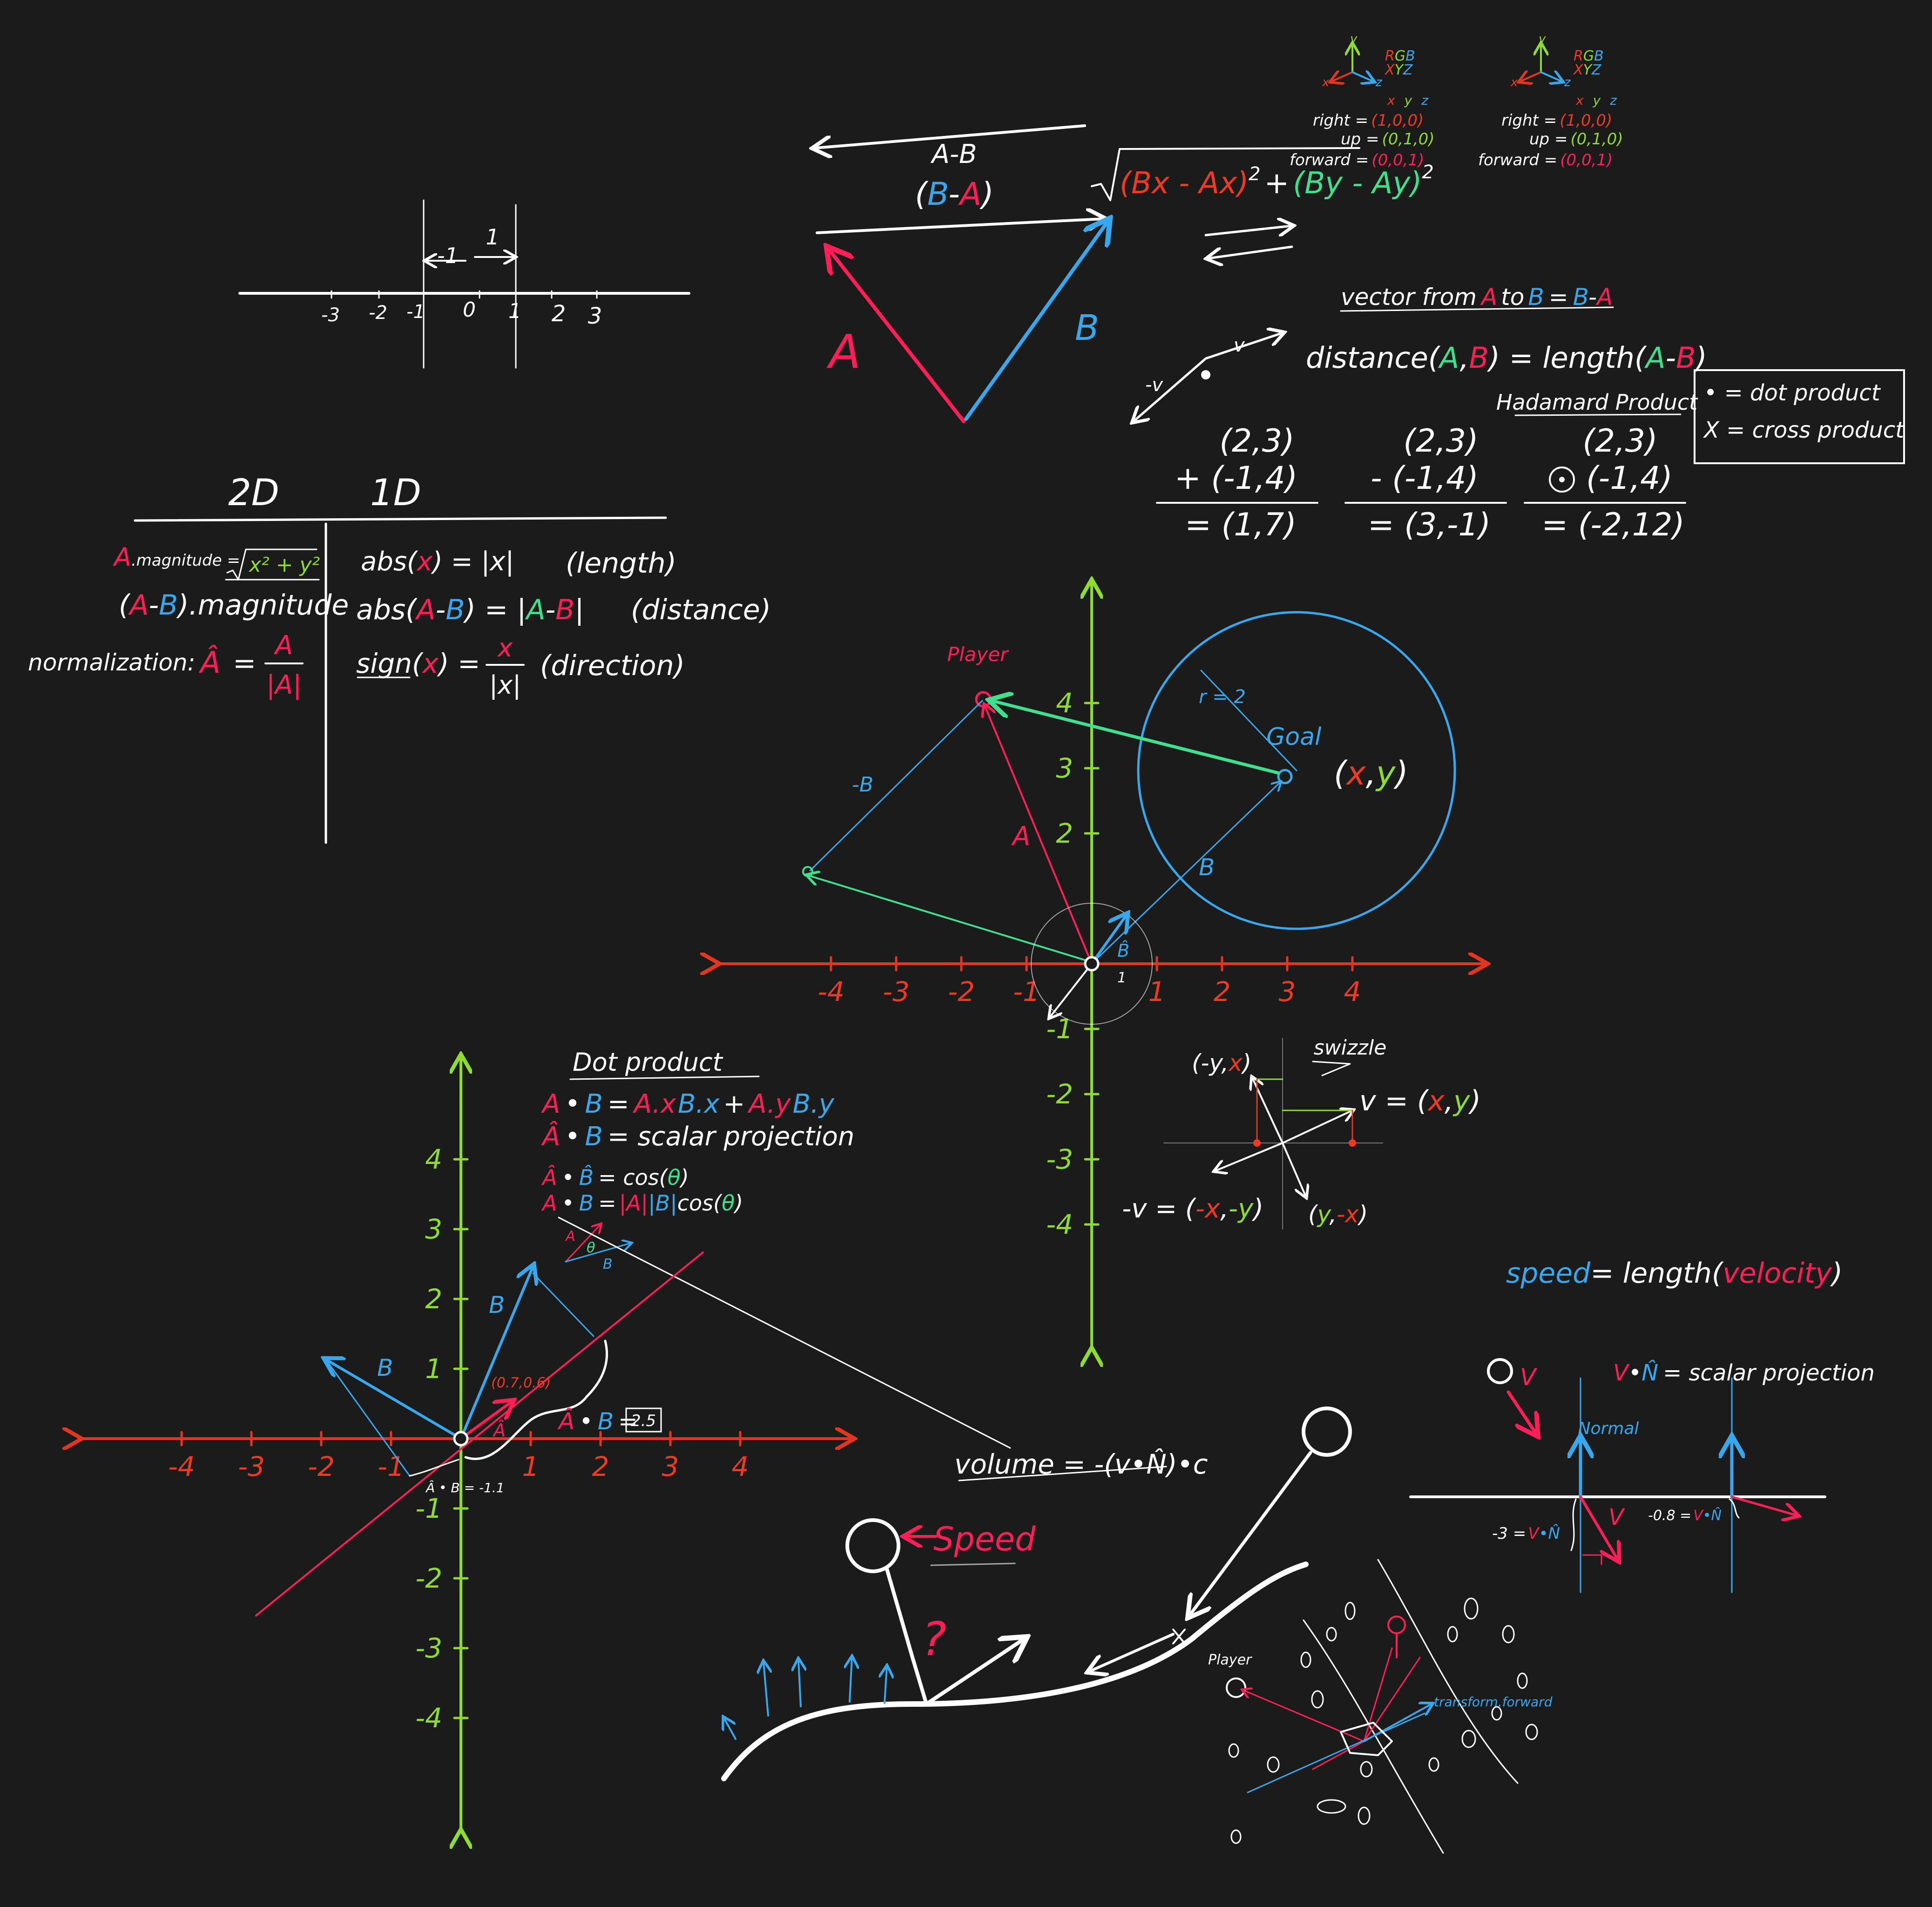 The width and height of the screenshot is (1932, 1907). Describe the element at coordinates (591, 1248) in the screenshot. I see `small-theta-label: θ` at that location.